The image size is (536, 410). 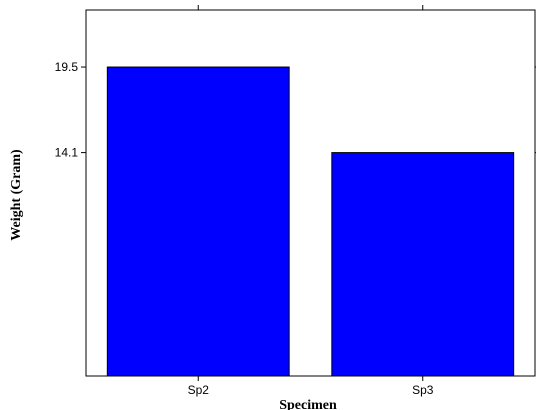 What do you see at coordinates (67, 153) in the screenshot?
I see `y-tick-label: 14.1` at bounding box center [67, 153].